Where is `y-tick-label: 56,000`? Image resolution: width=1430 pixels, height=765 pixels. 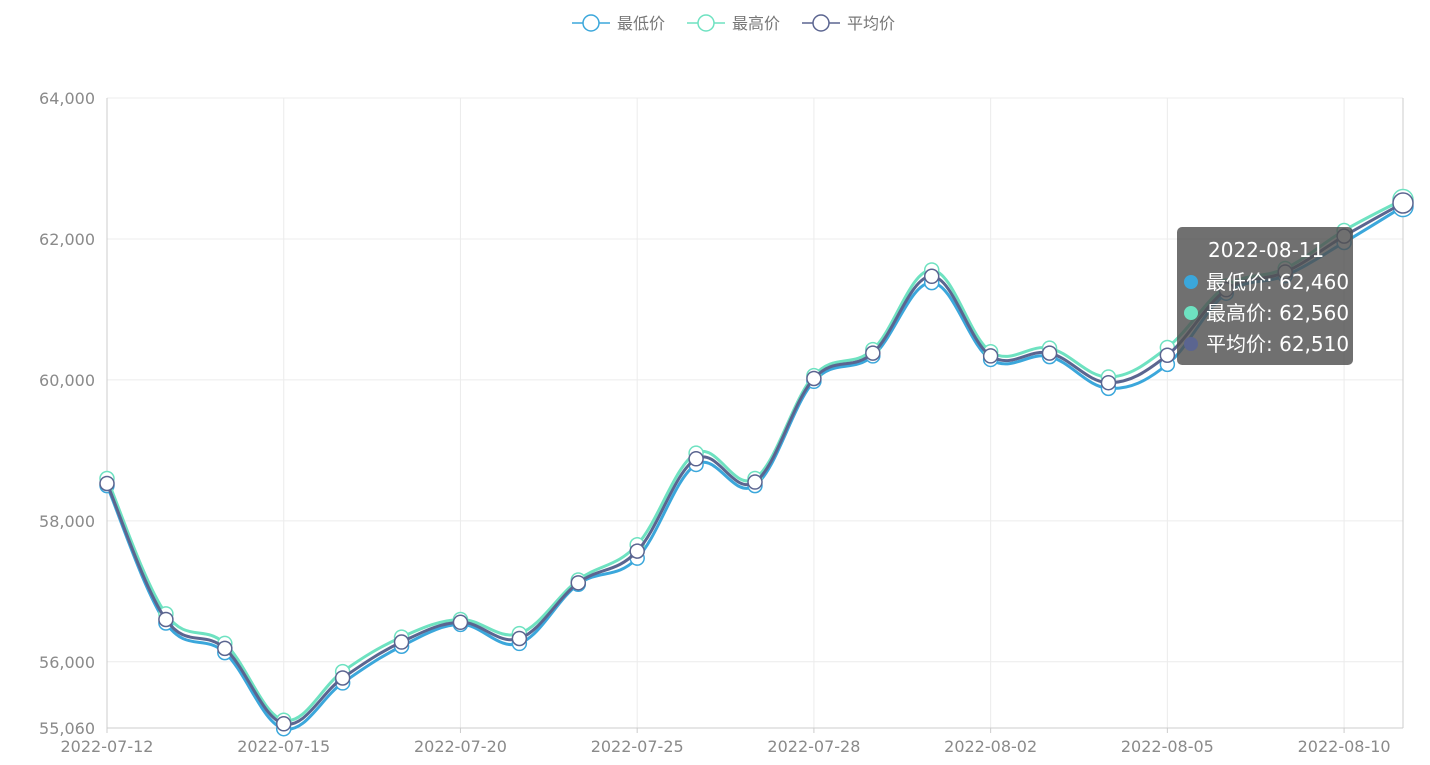 y-tick-label: 56,000 is located at coordinates (67, 662).